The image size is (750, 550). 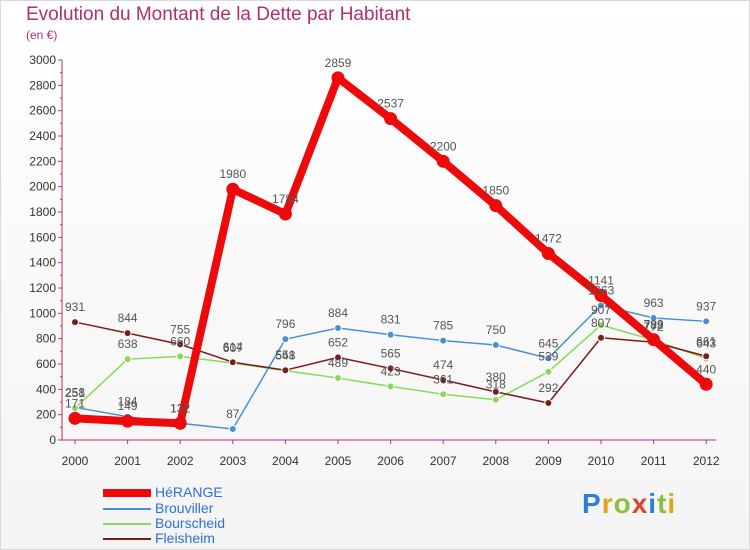 What do you see at coordinates (233, 414) in the screenshot?
I see `data-label-brouviller: 87` at bounding box center [233, 414].